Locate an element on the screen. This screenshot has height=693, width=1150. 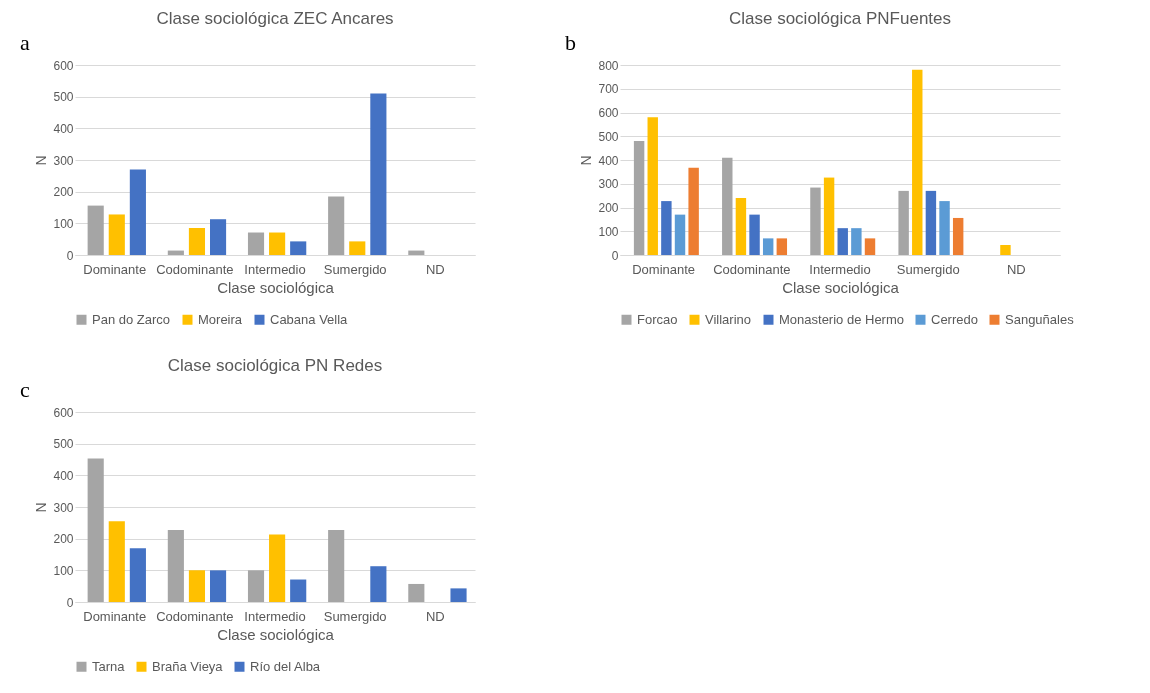
chart-title: Clase sociológica ZEC Ancares is located at coordinates (275, 18).